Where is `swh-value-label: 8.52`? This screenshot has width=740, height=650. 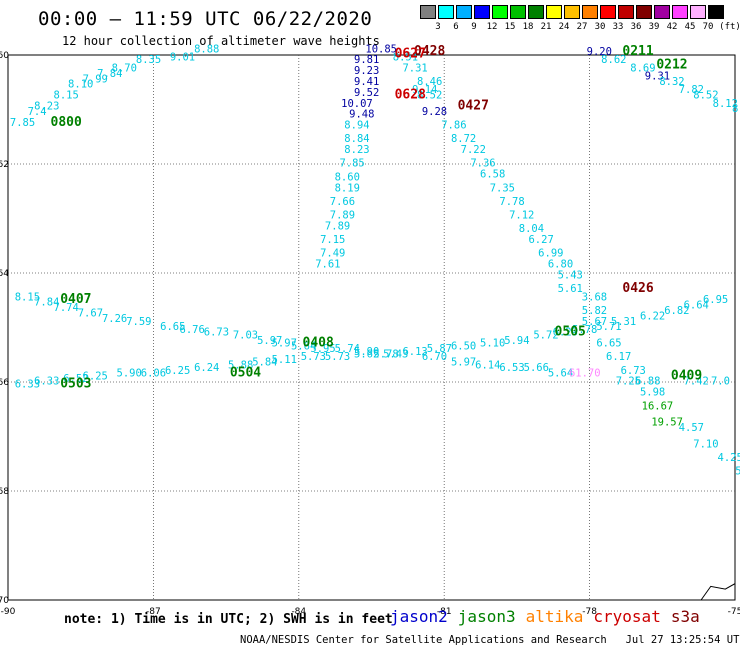 swh-value-label: 8.52 is located at coordinates (429, 96).